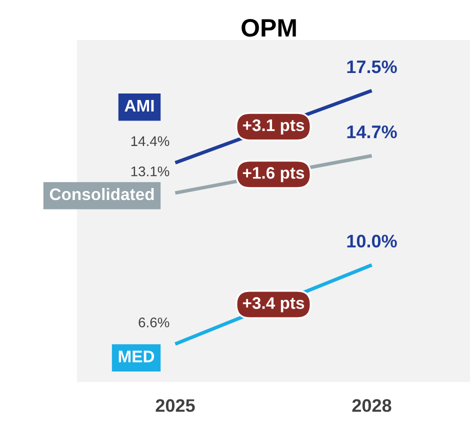  I want to click on x-tick-label: 2025, so click(175, 405).